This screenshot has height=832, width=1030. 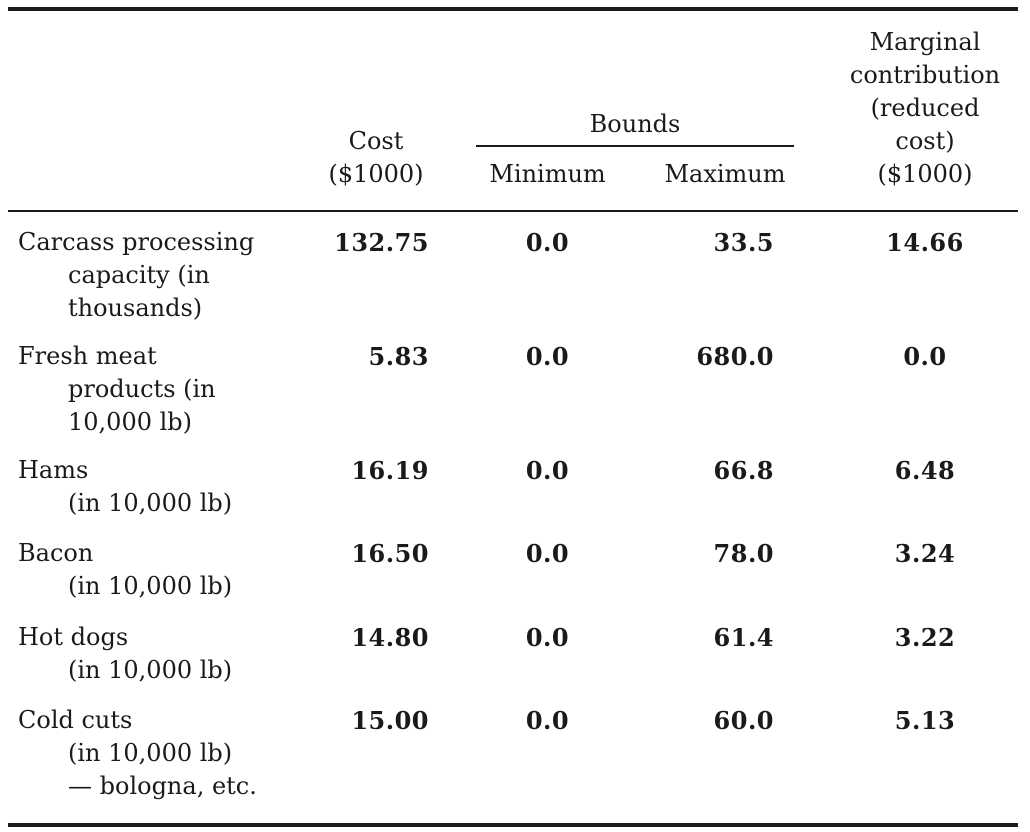 I want to click on cell-maximum: 60.0, so click(x=743, y=720).